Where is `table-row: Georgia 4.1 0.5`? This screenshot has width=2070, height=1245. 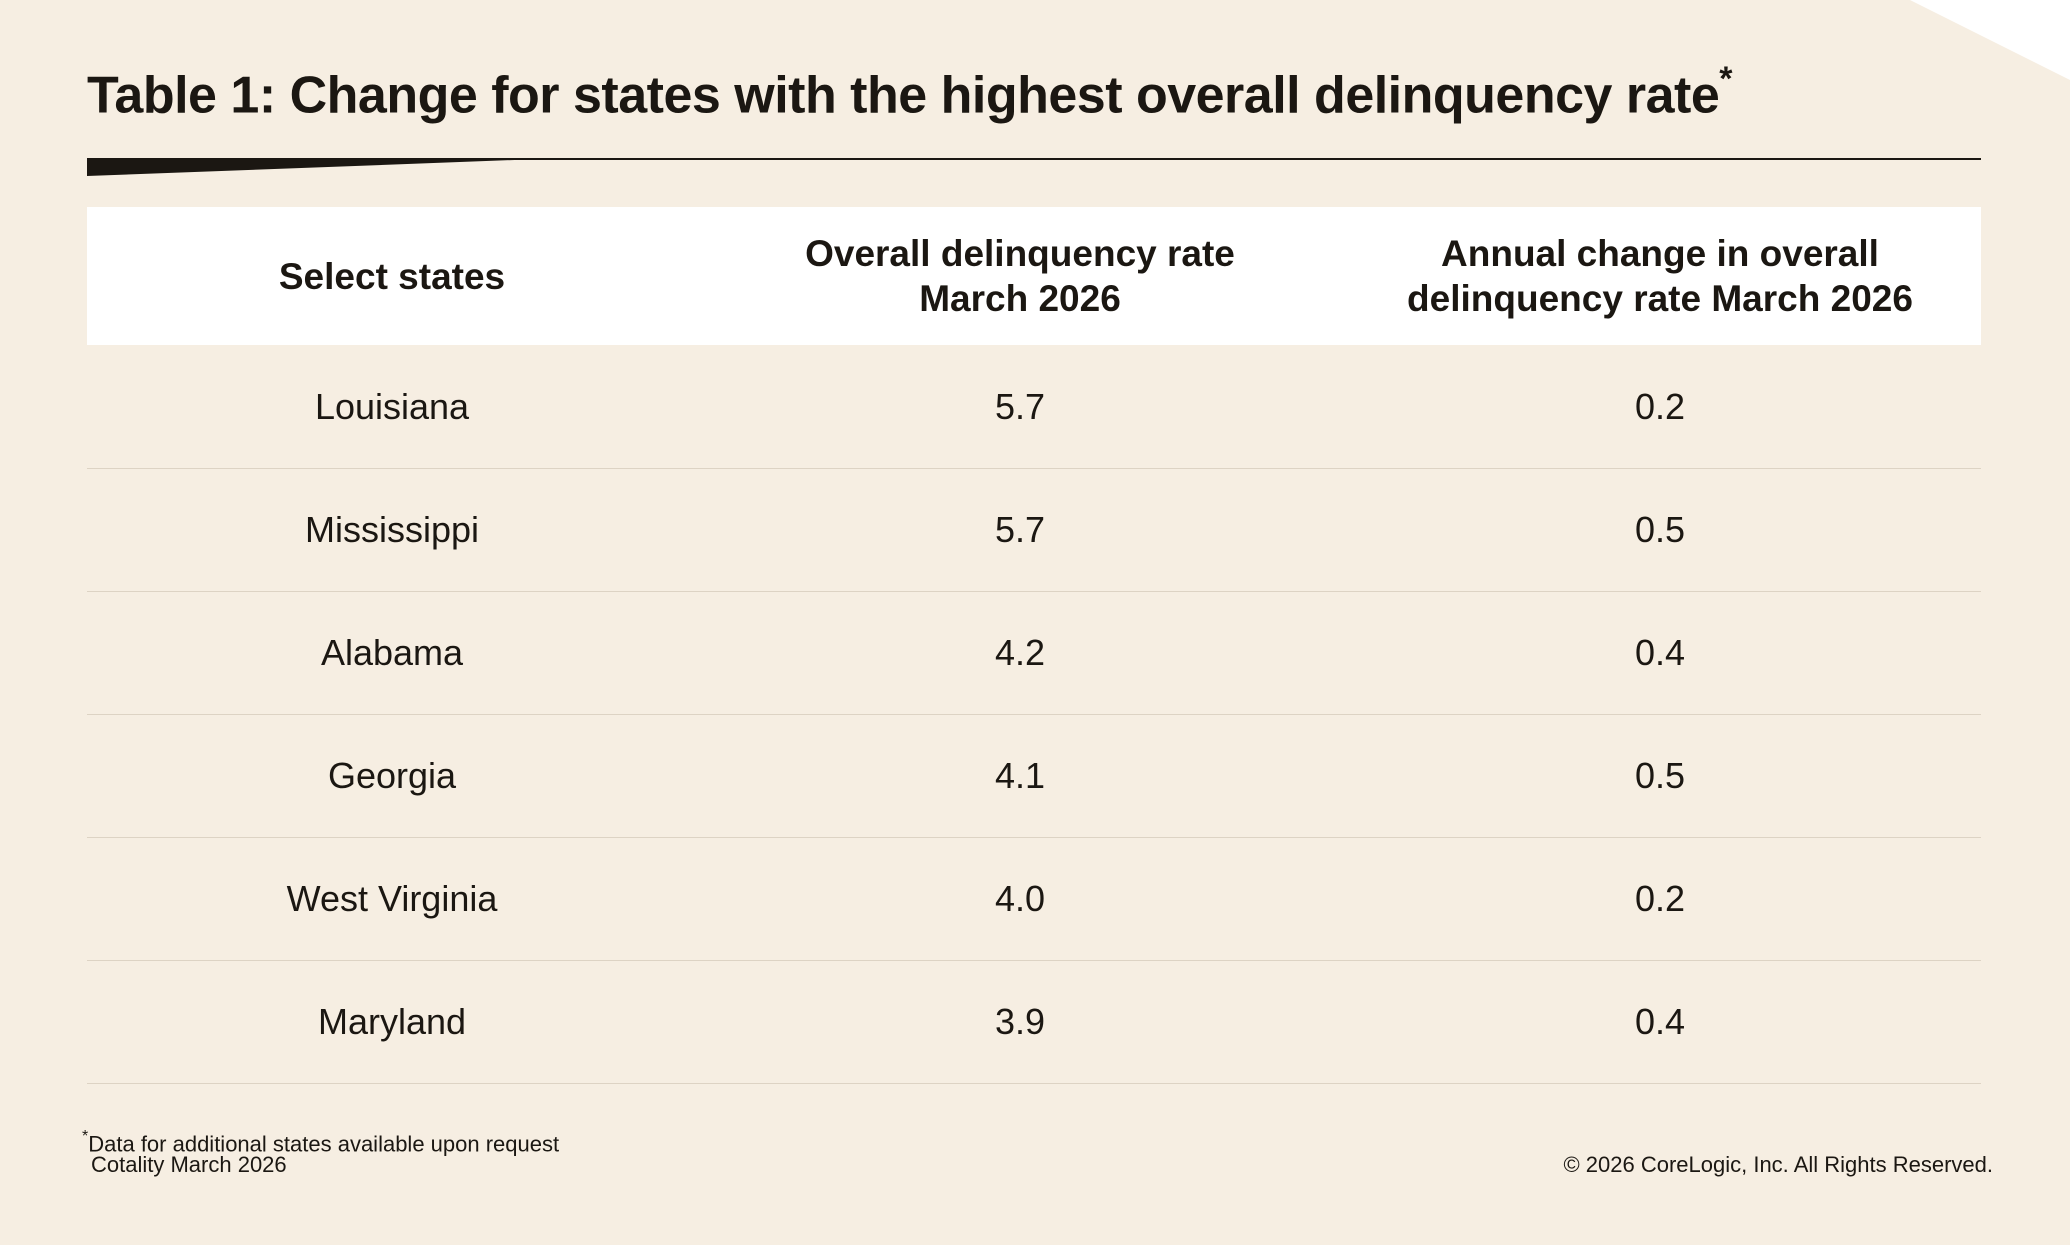
table-row: Georgia 4.1 0.5 is located at coordinates (1034, 776).